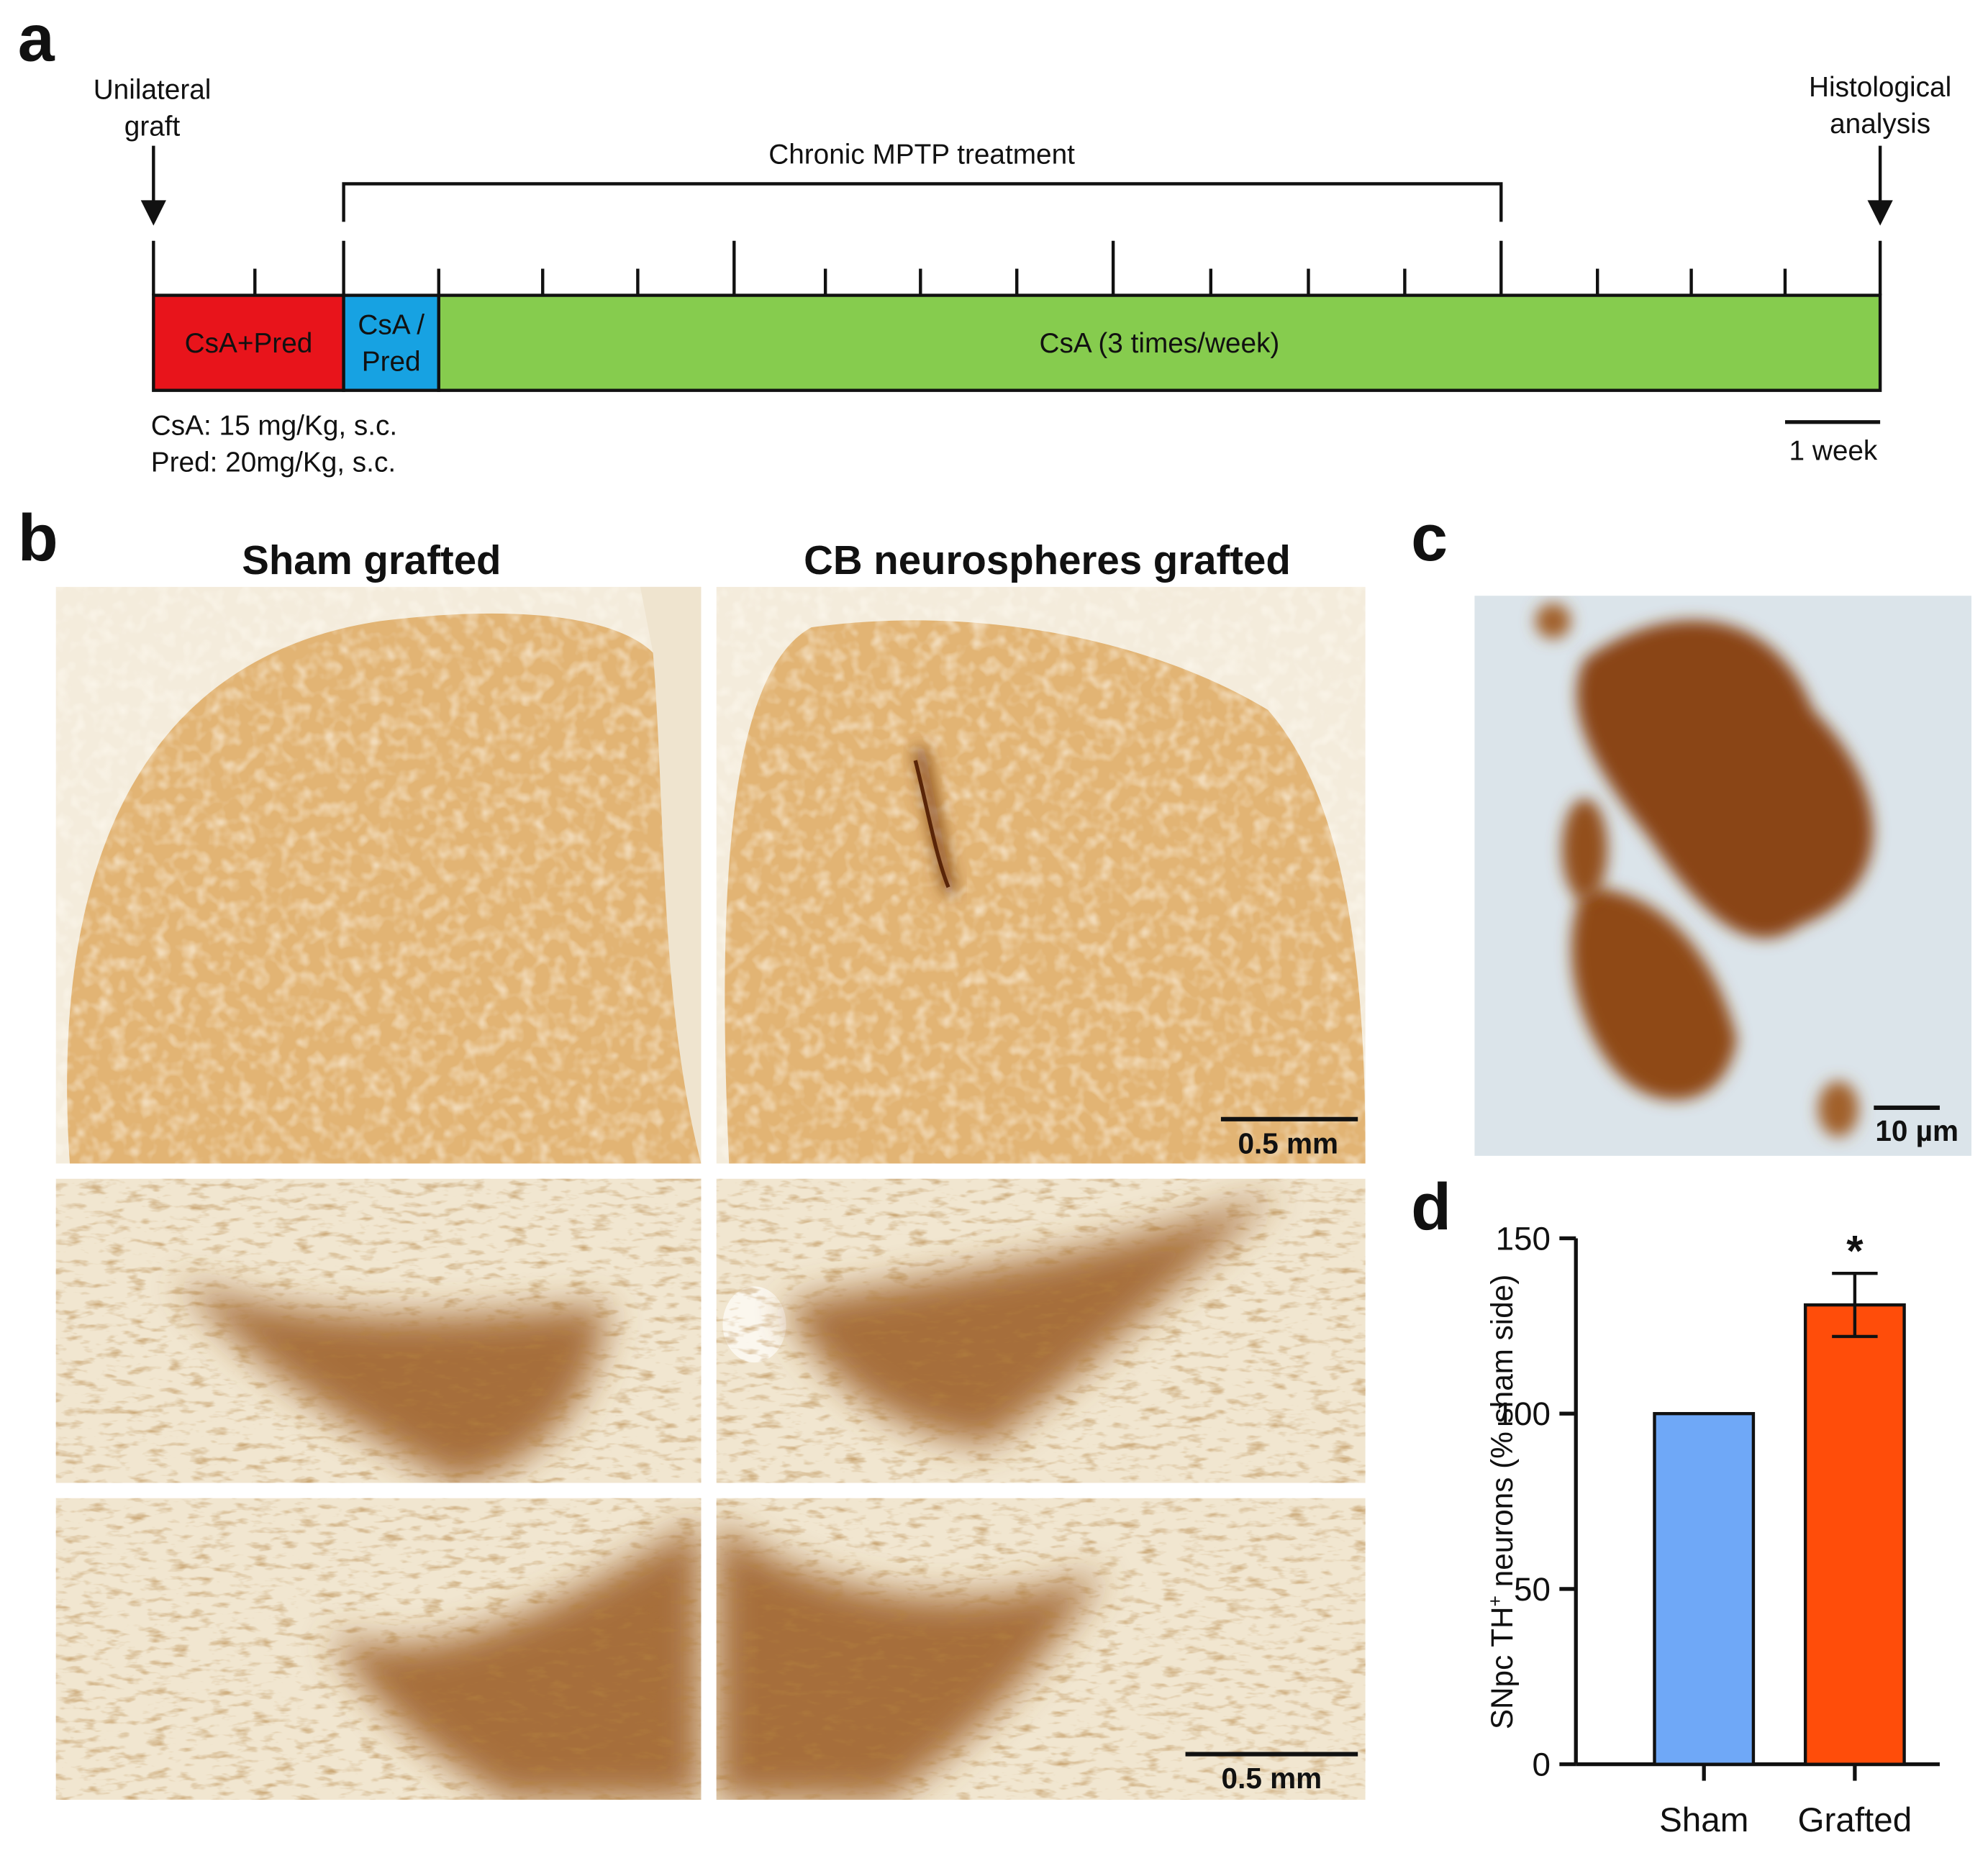 The width and height of the screenshot is (1988, 1853). Describe the element at coordinates (38, 538) in the screenshot. I see `panel-label: b` at that location.